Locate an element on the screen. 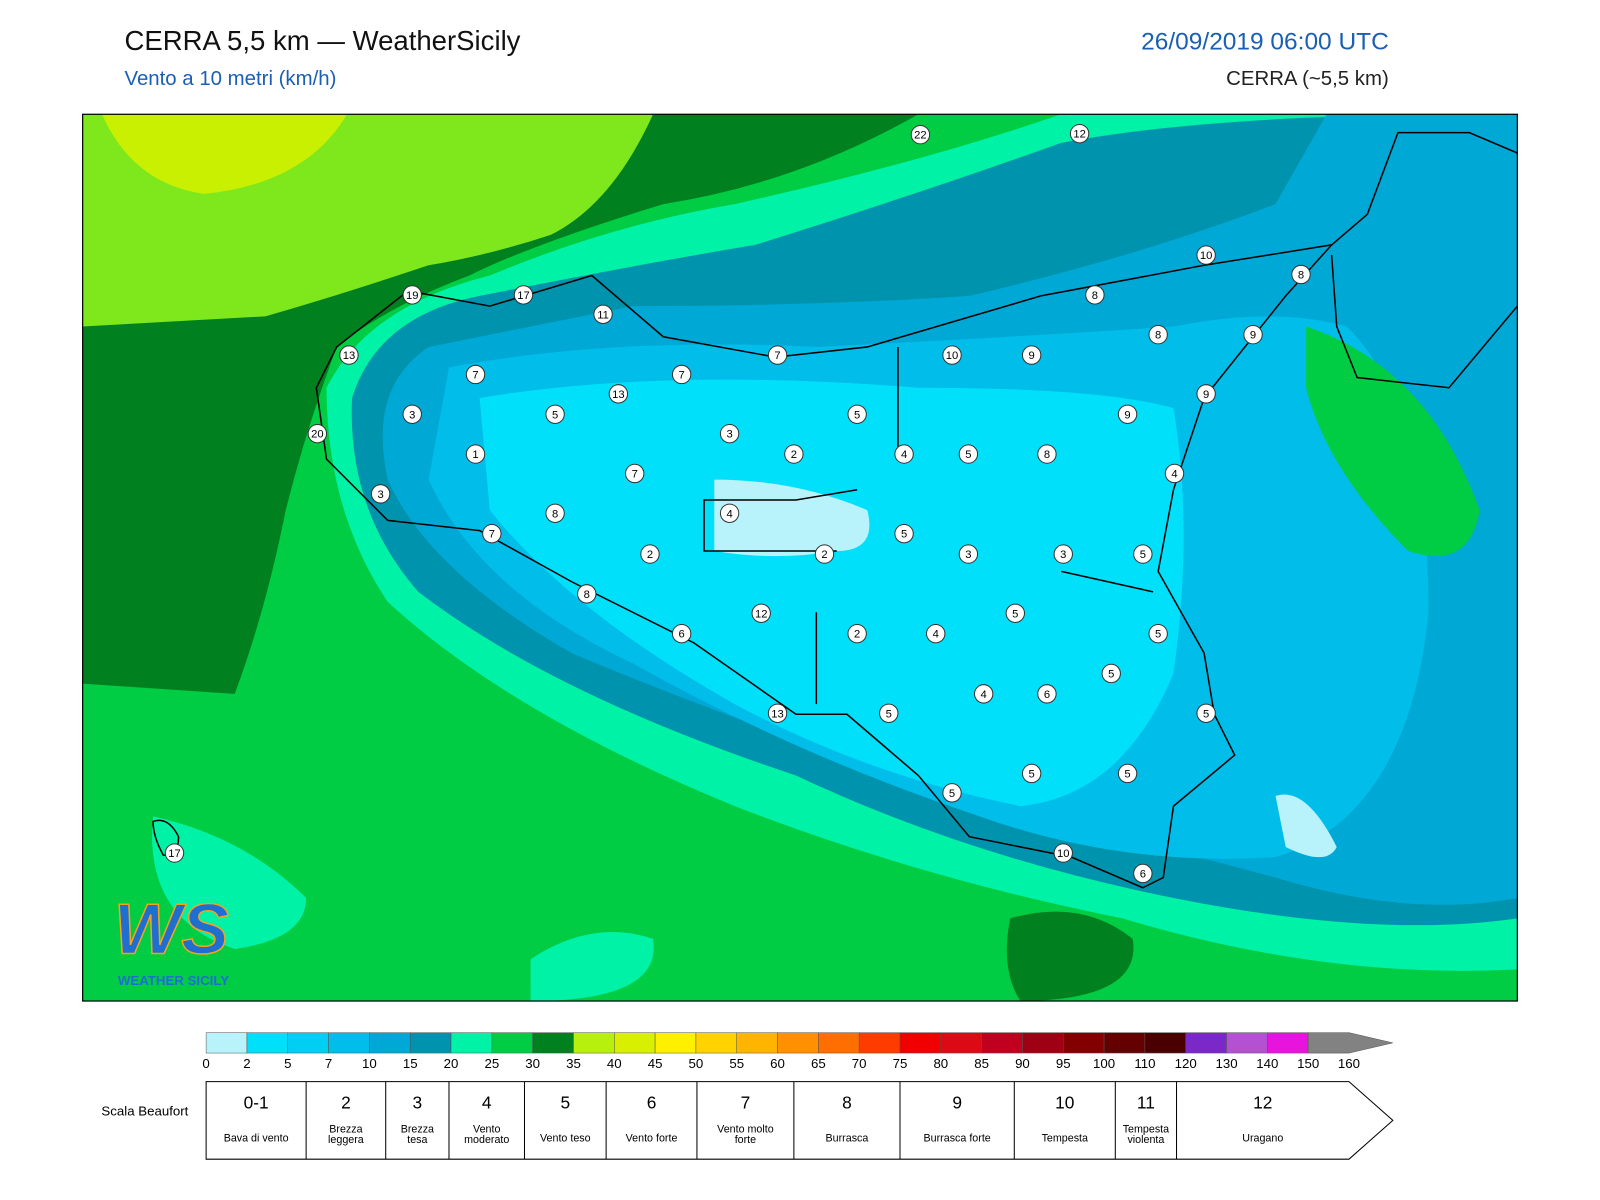  station-value: 6 is located at coordinates (1143, 874).